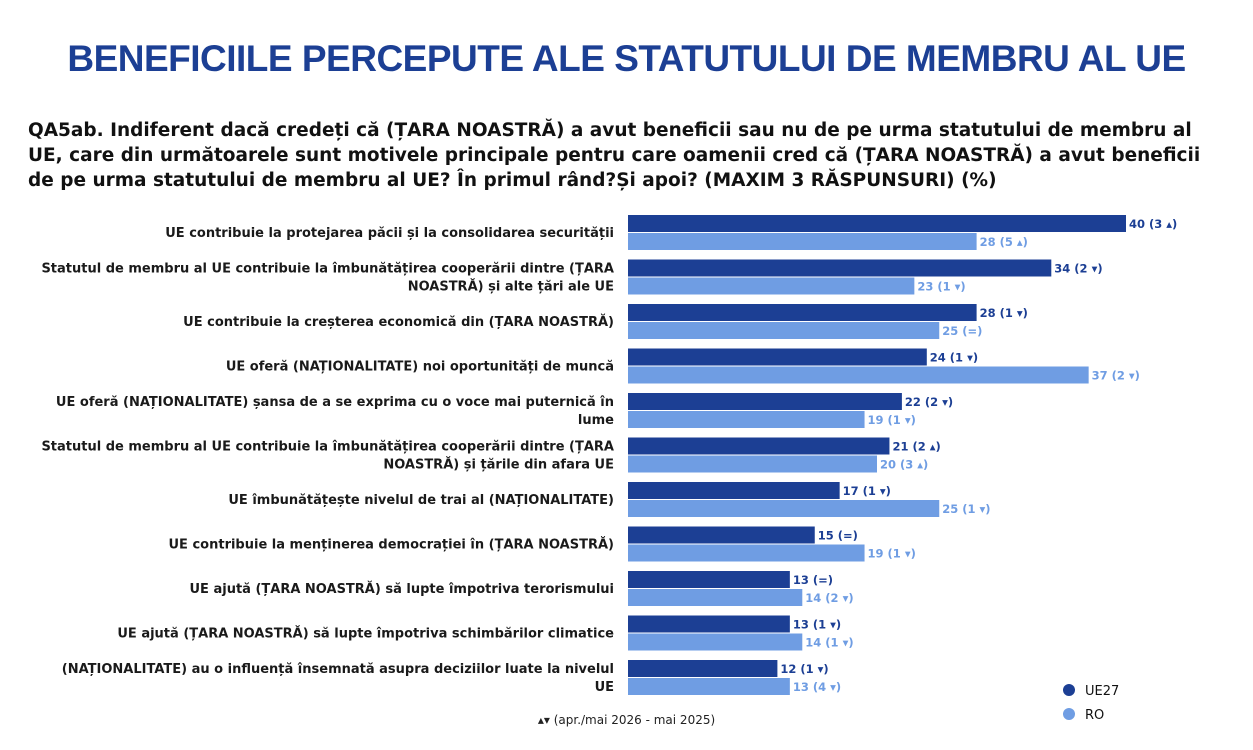 The width and height of the screenshot is (1253, 750). Describe the element at coordinates (829, 643) in the screenshot. I see `data-label-ro: 14 (1 ▾)` at that location.